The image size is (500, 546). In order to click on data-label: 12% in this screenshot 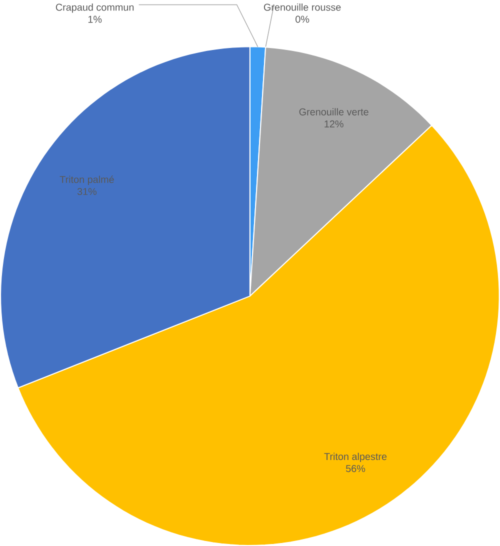, I will do `click(334, 124)`.